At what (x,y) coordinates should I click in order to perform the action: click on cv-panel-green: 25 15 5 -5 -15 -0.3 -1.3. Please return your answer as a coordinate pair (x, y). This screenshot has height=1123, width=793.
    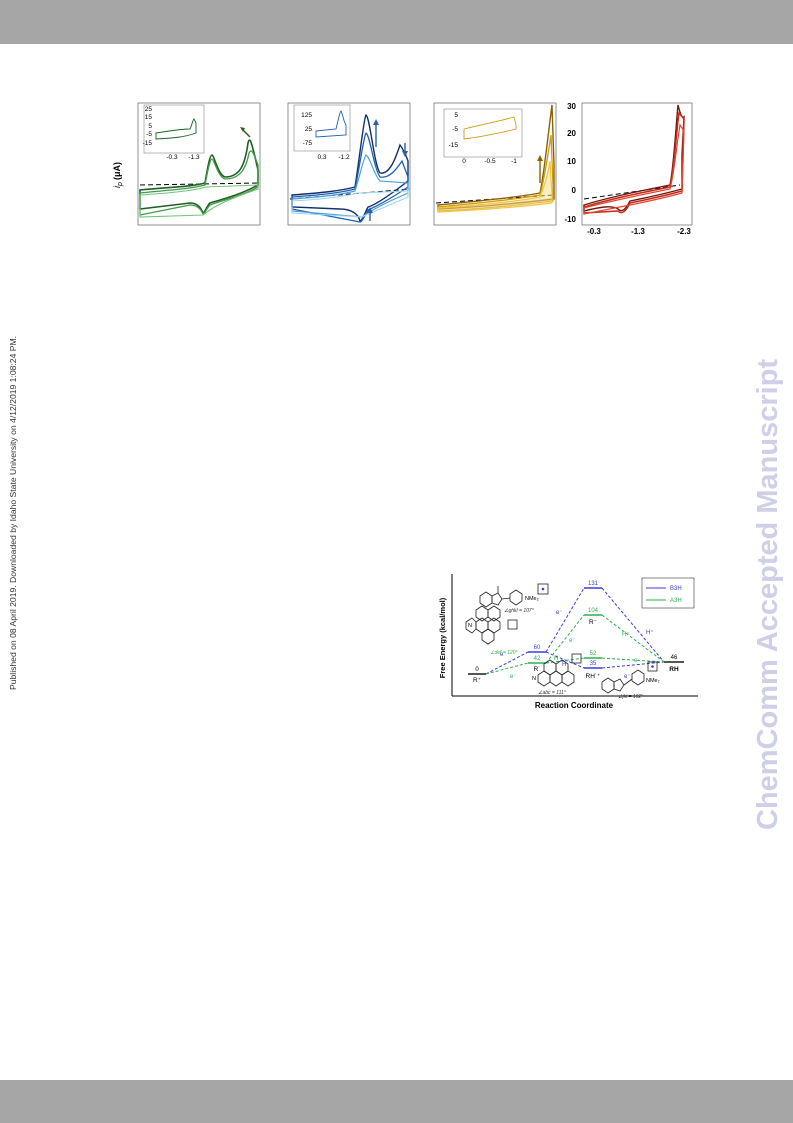
    Looking at the image, I should click on (199, 164).